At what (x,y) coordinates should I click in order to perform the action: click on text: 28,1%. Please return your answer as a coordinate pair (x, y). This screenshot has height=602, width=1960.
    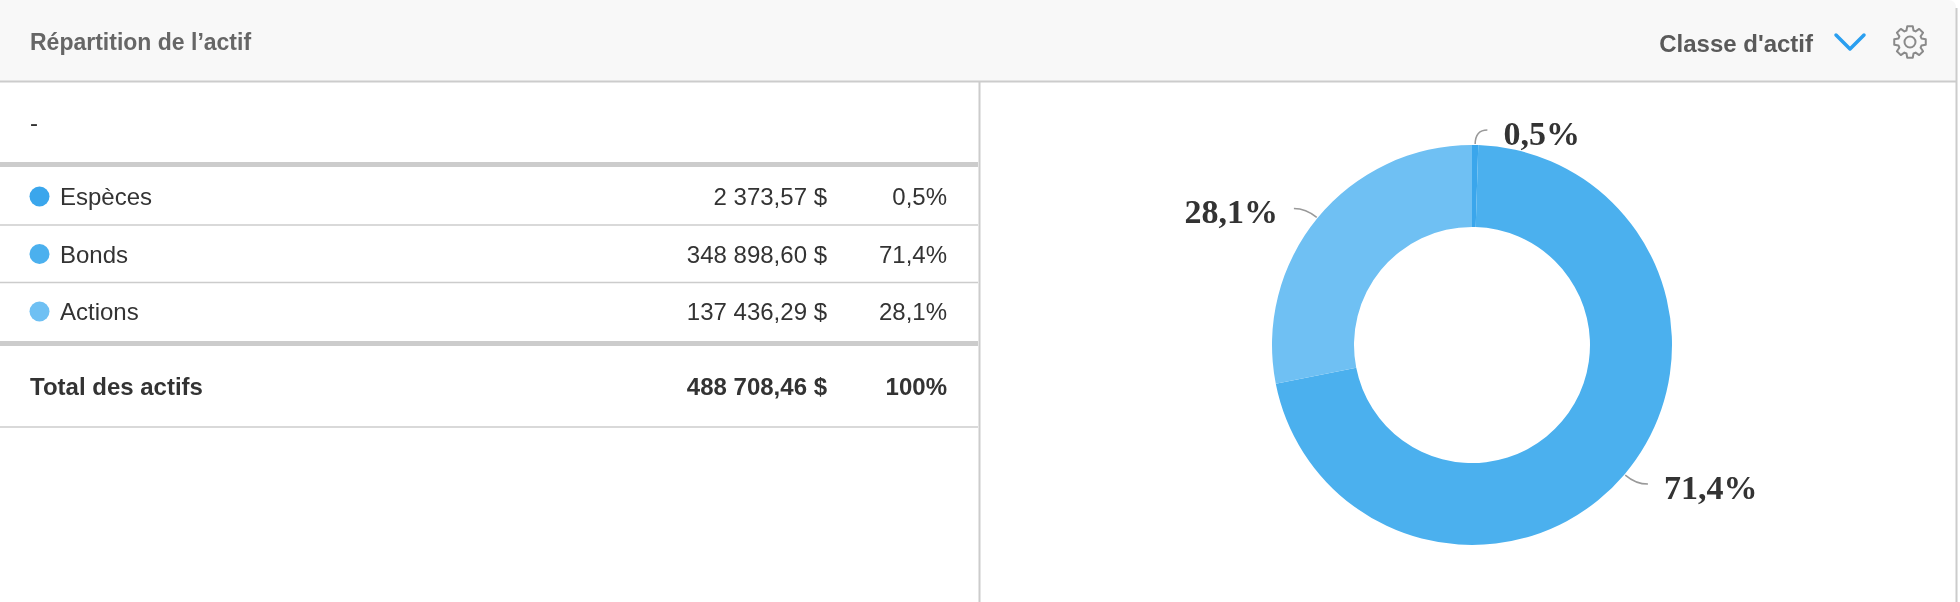
    Looking at the image, I should click on (912, 311).